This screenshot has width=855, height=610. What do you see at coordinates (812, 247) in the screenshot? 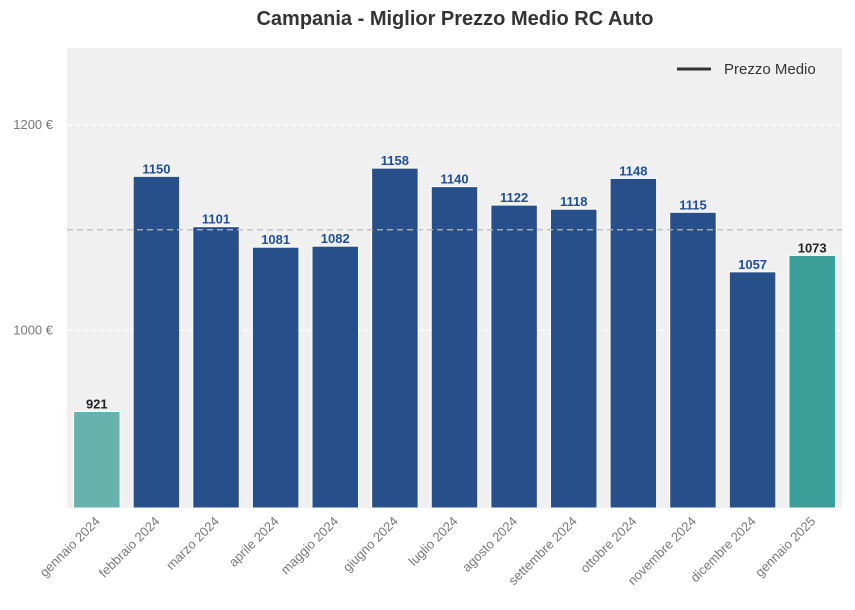
I see `data-label: 1073` at bounding box center [812, 247].